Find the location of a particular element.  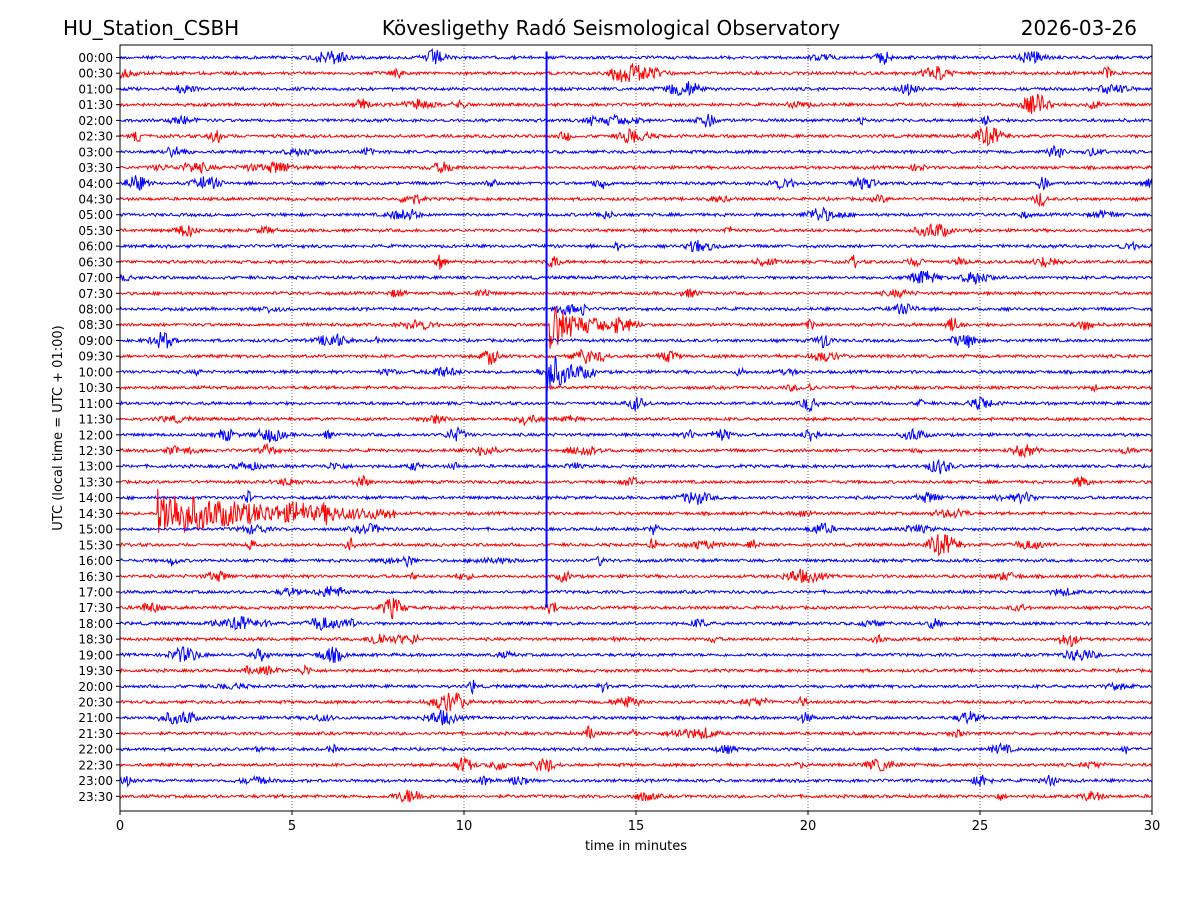

y-tick-label: 20:00 is located at coordinates (95, 687).